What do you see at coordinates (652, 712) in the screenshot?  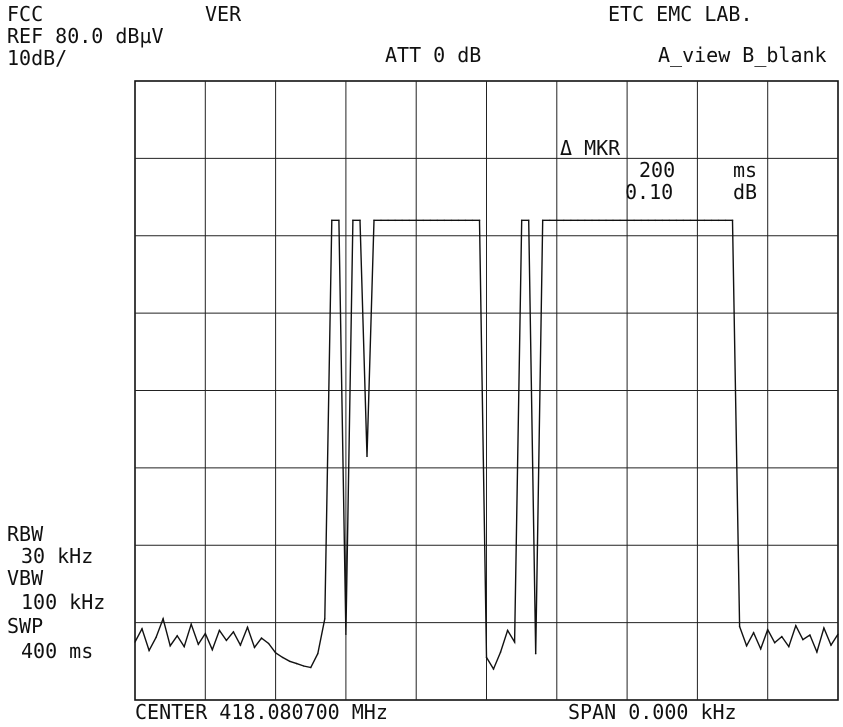 I see `frequency-span: SPAN 0.000 kHz` at bounding box center [652, 712].